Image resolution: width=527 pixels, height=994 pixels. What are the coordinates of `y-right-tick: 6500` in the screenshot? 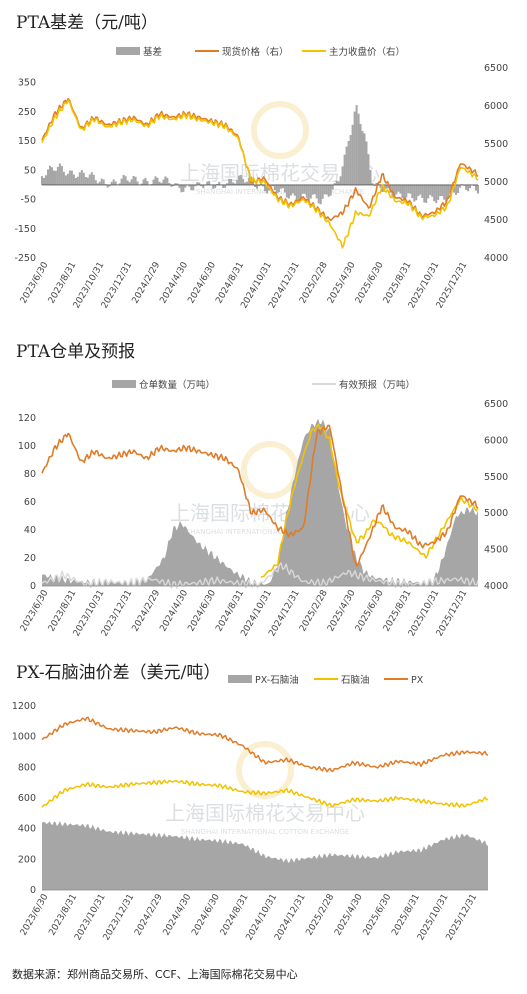 It's located at (496, 404).